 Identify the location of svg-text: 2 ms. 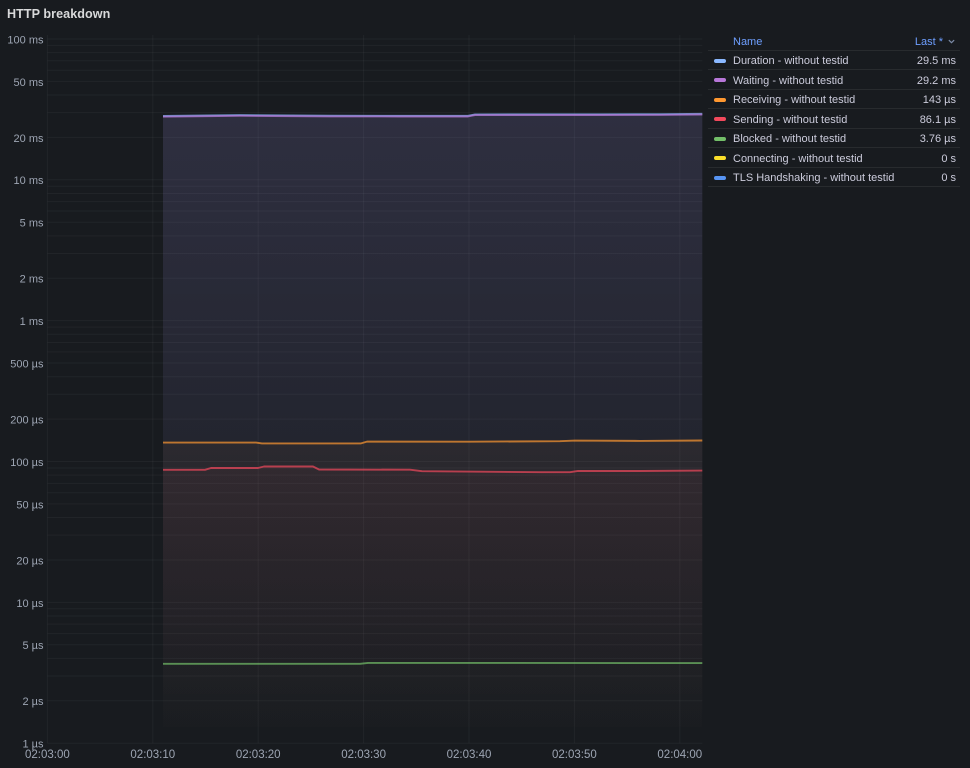
(32, 280).